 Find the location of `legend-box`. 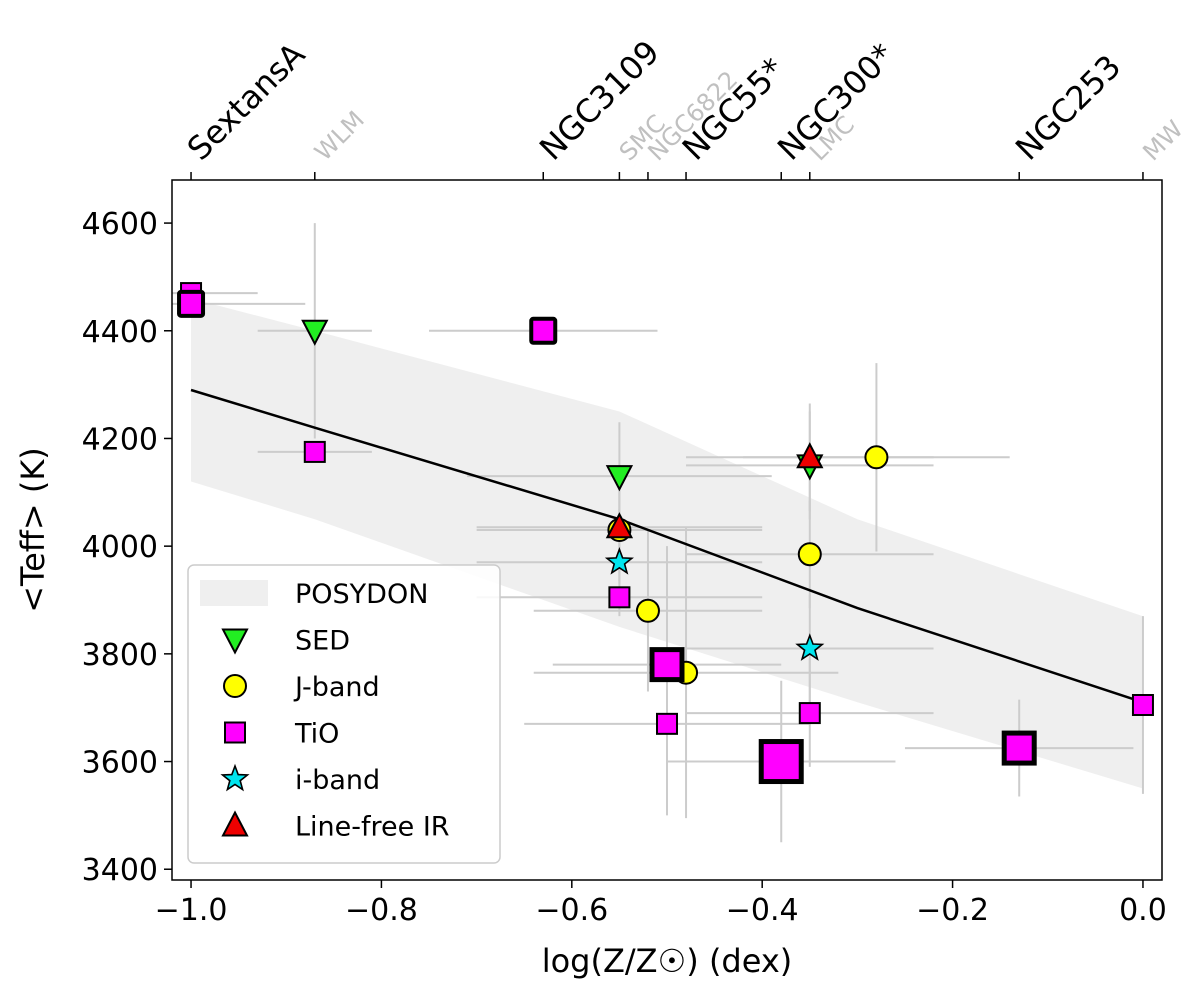

legend-box is located at coordinates (344, 714).